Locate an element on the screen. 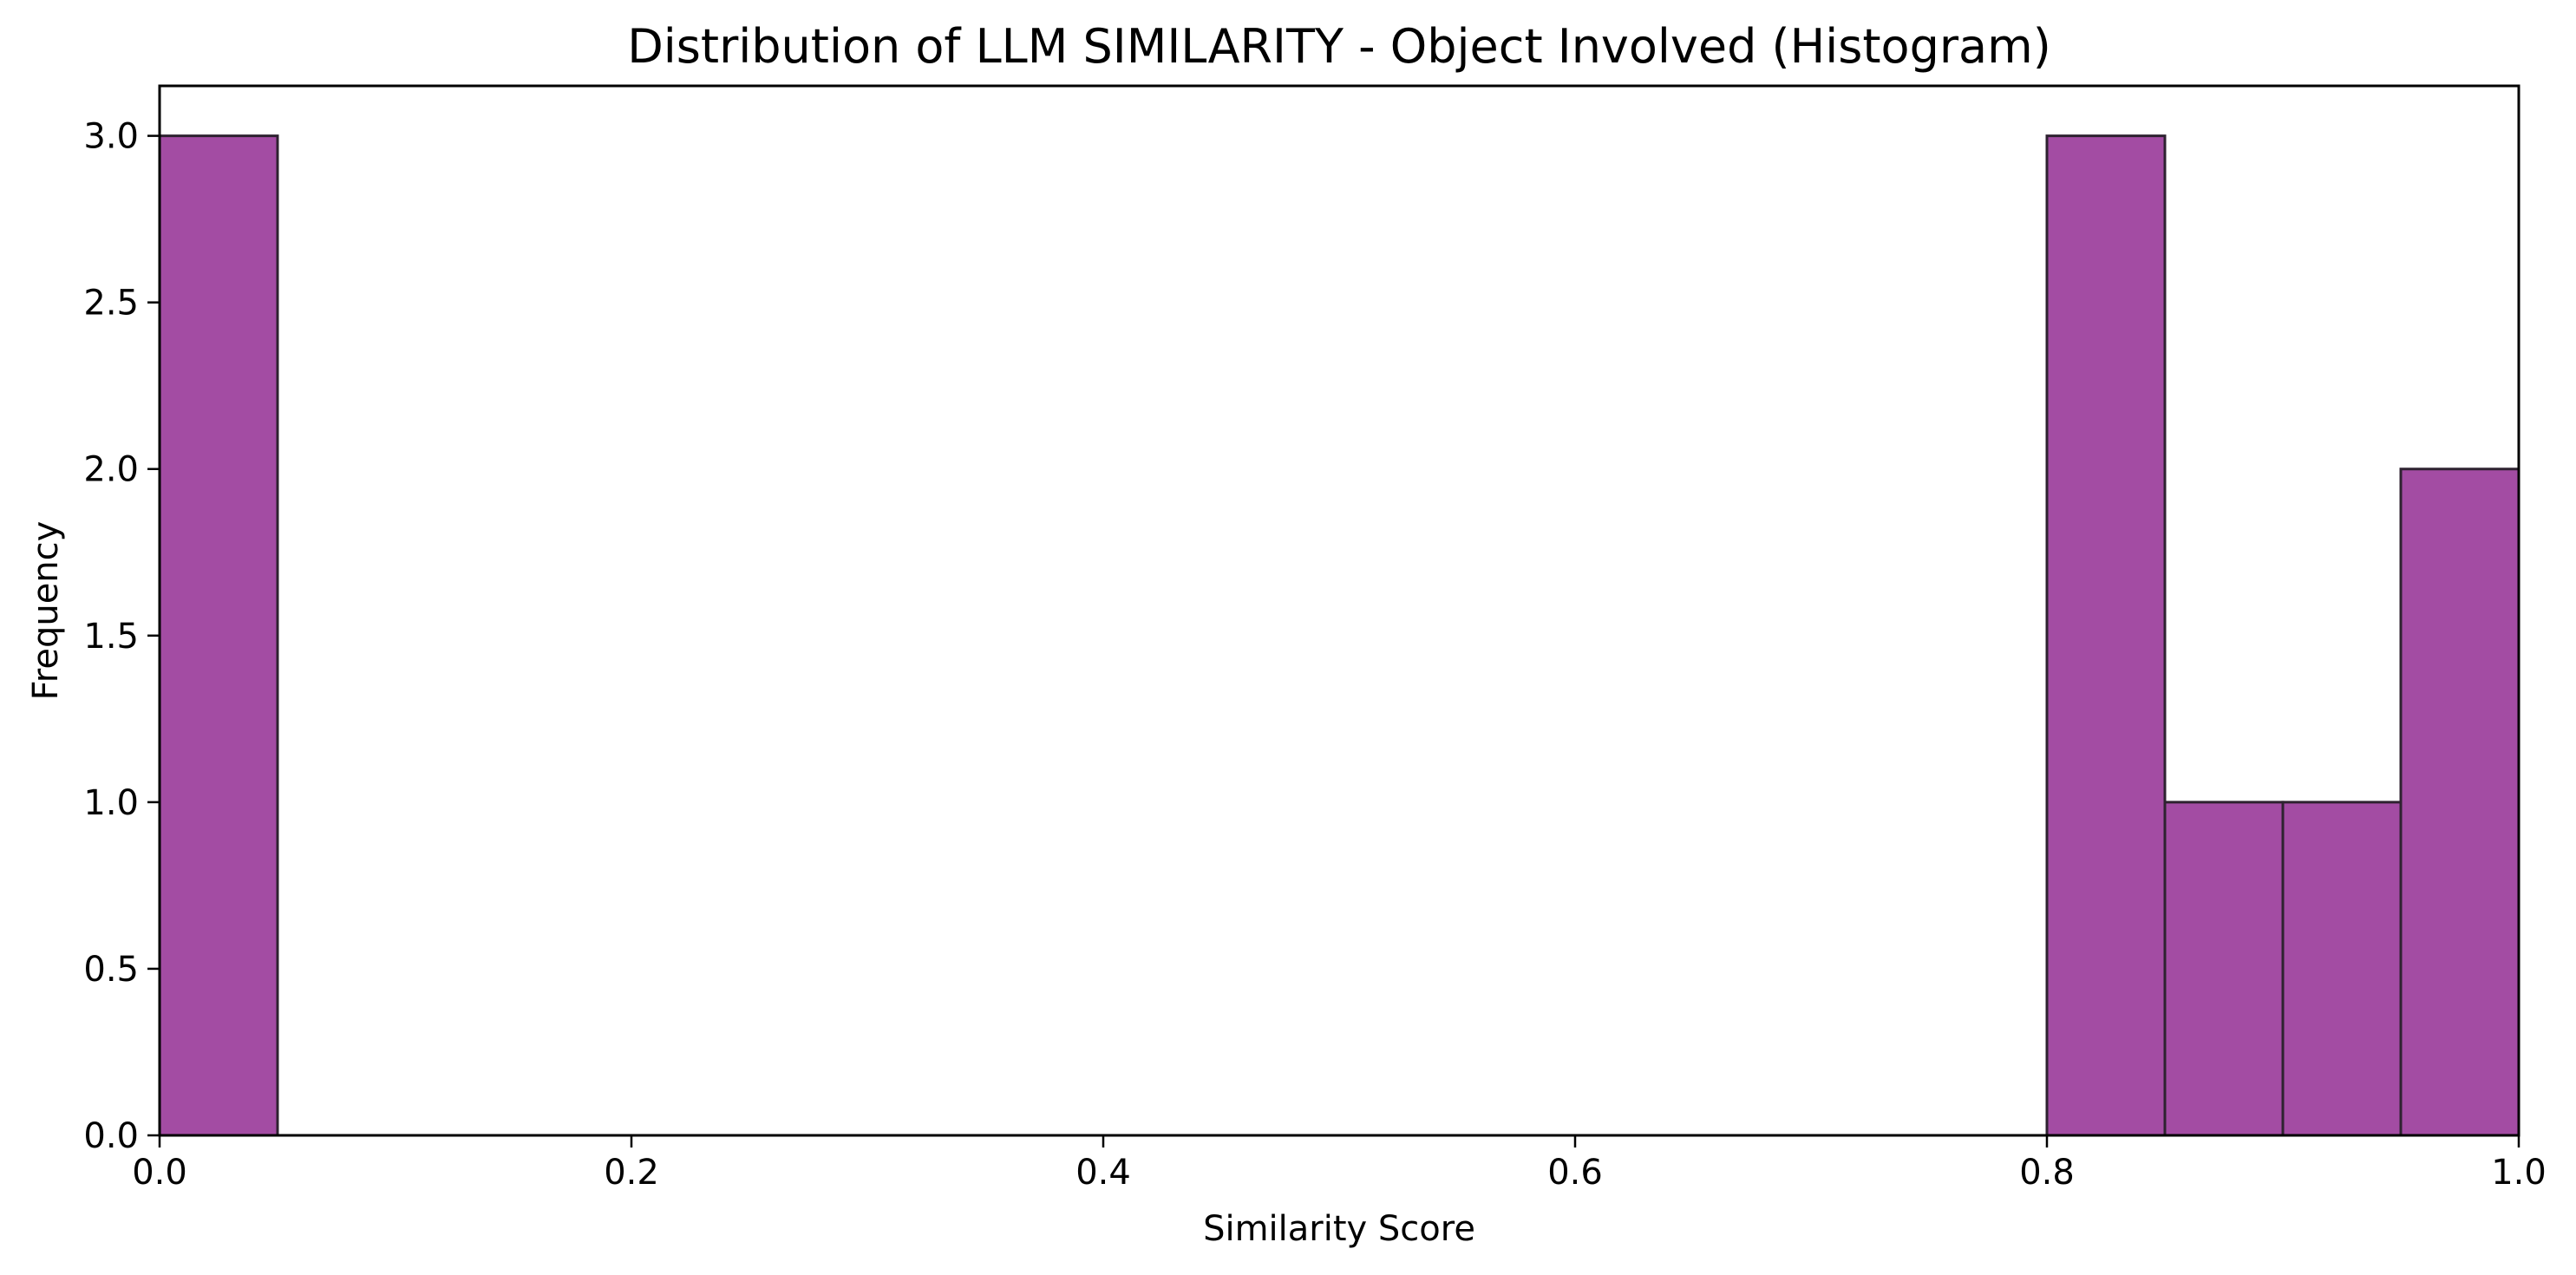 The width and height of the screenshot is (2576, 1275). y-tick-label: 2.5 is located at coordinates (111, 304).